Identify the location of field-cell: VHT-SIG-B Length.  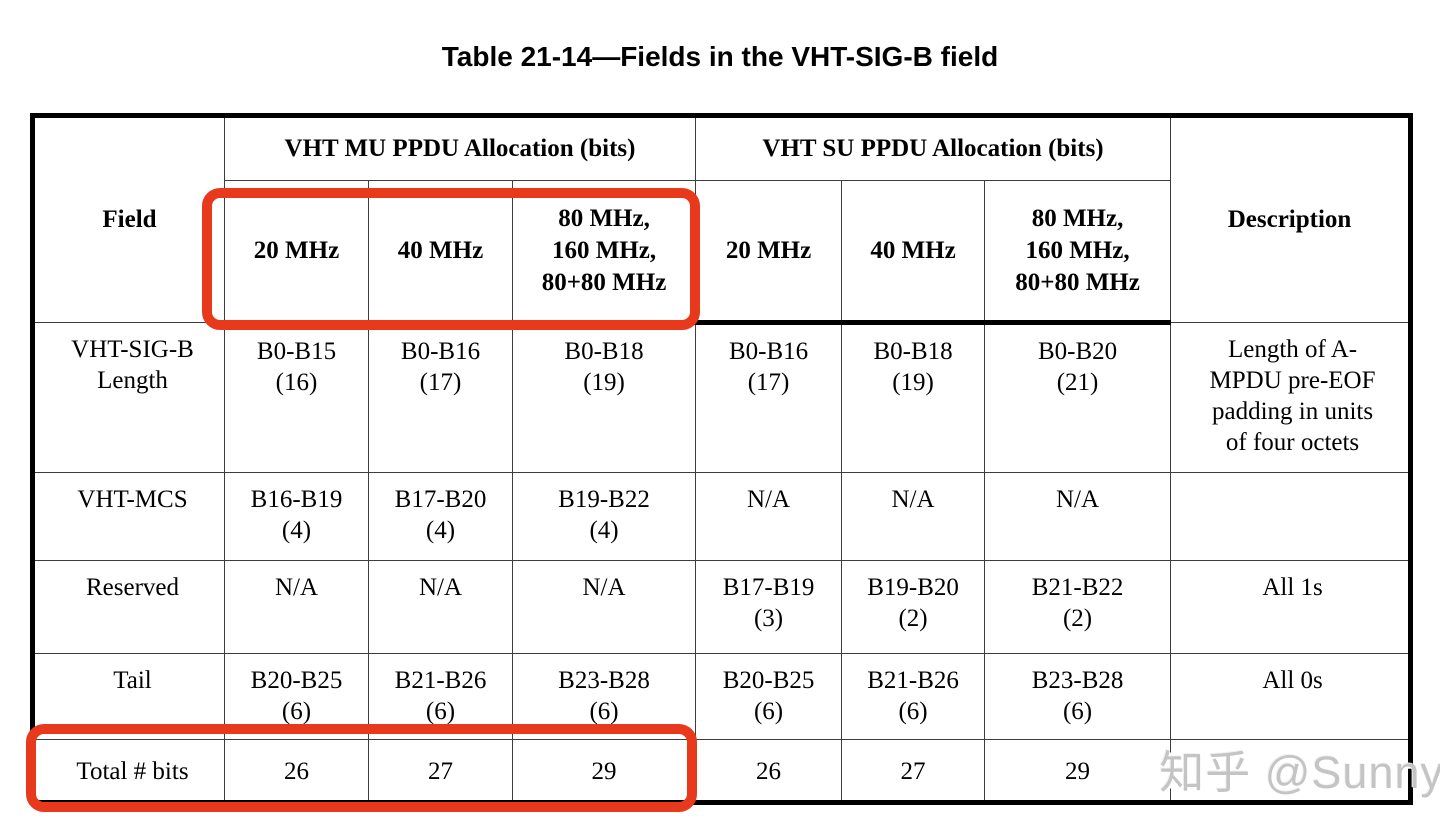
(128, 397).